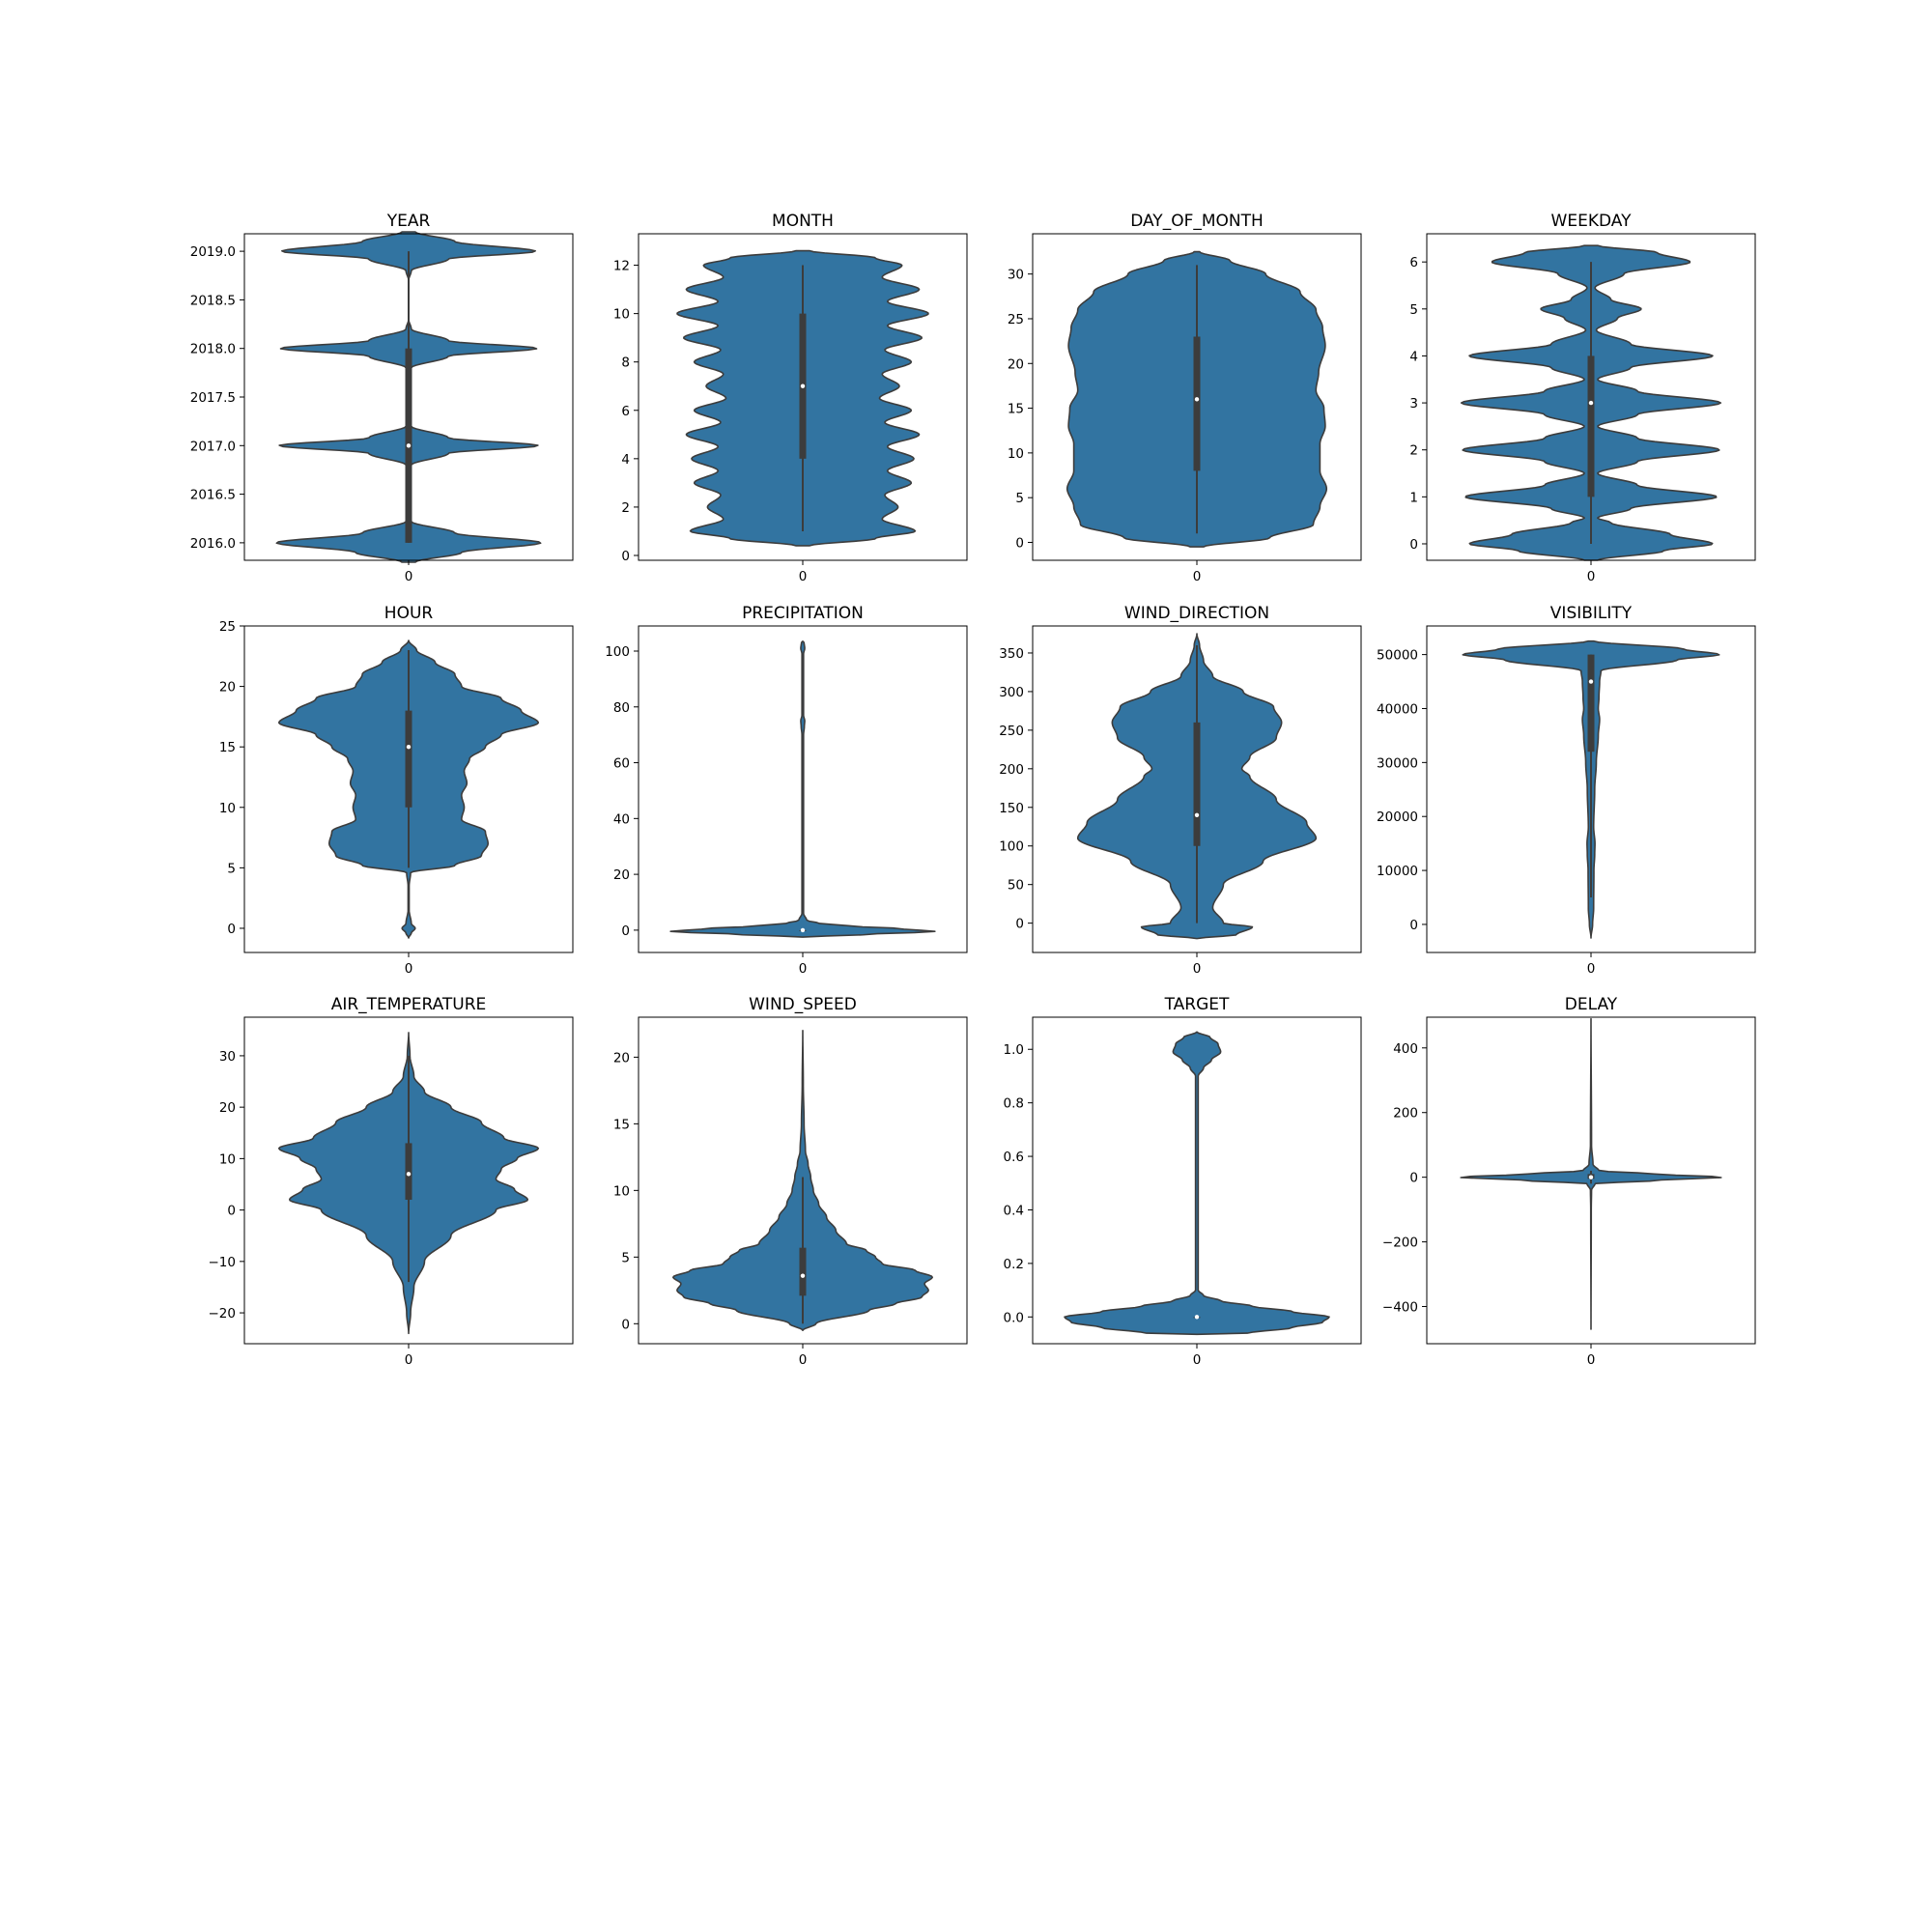  I want to click on subplot-visibility: VISIBILITY 0 10000 20000 30000 40000 50000 0, so click(1566, 790).